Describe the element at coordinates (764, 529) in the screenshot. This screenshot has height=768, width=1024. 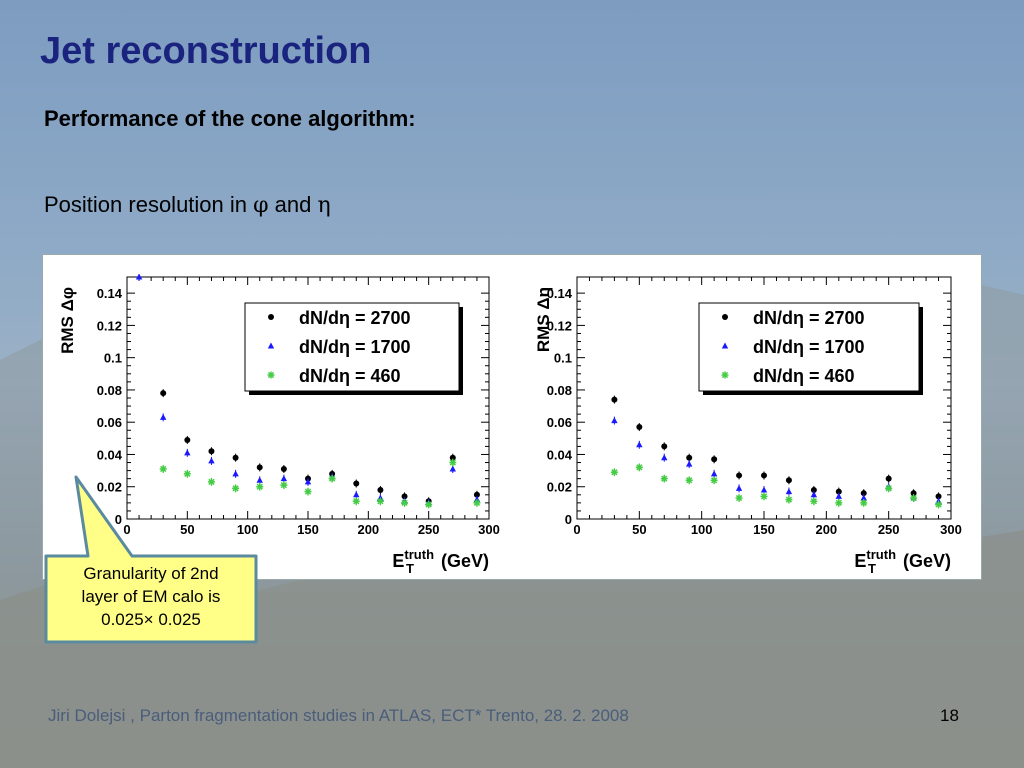
I see `x-tick-label: 150` at that location.